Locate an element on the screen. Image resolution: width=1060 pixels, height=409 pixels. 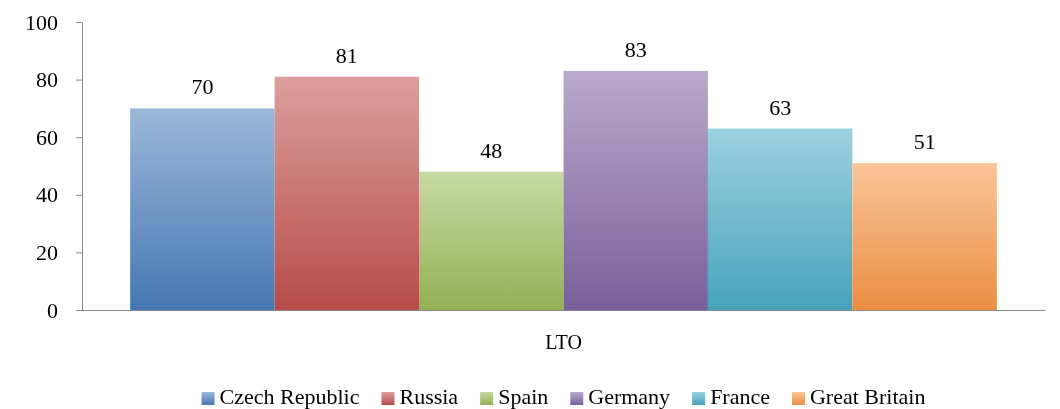
x-tick-label: LTO is located at coordinates (563, 342).